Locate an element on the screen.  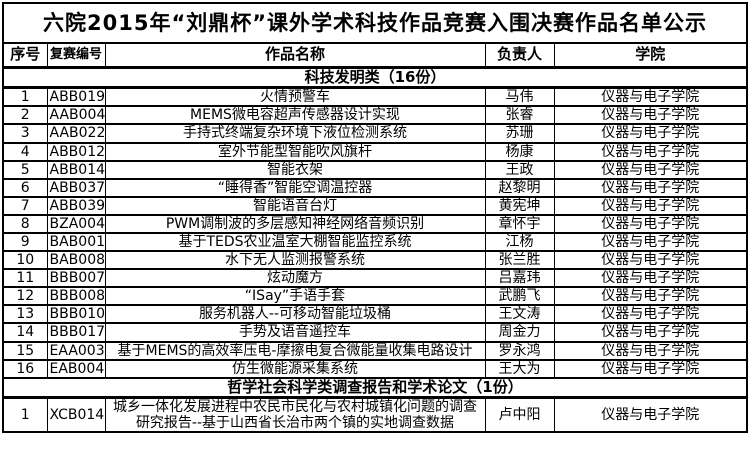
cell-code: BBB017 is located at coordinates (76, 332).